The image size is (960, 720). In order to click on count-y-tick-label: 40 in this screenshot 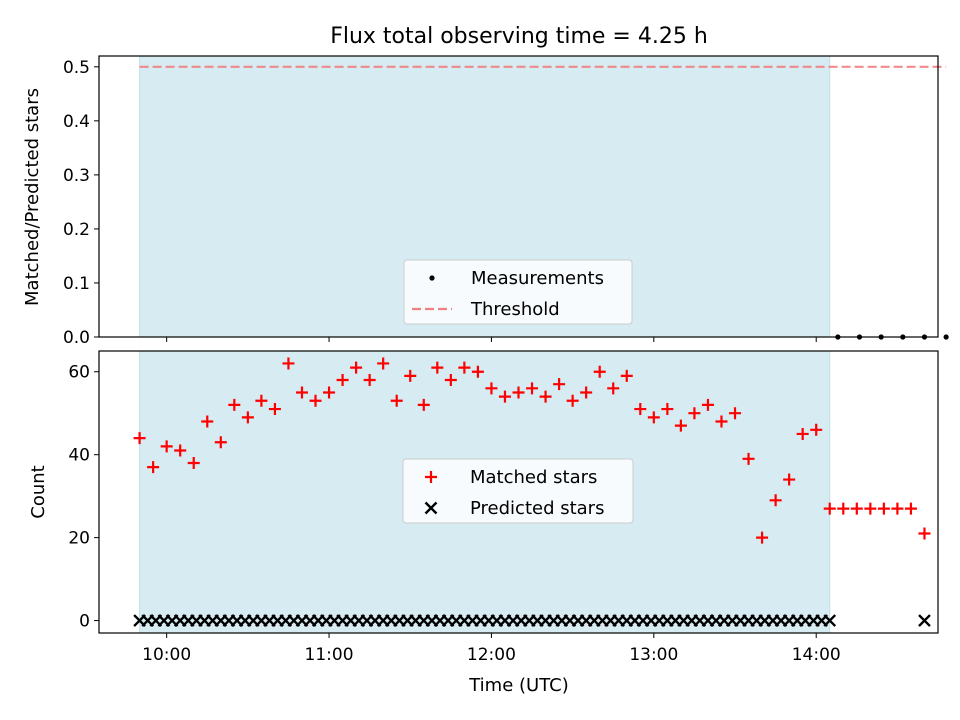, I will do `click(79, 456)`.